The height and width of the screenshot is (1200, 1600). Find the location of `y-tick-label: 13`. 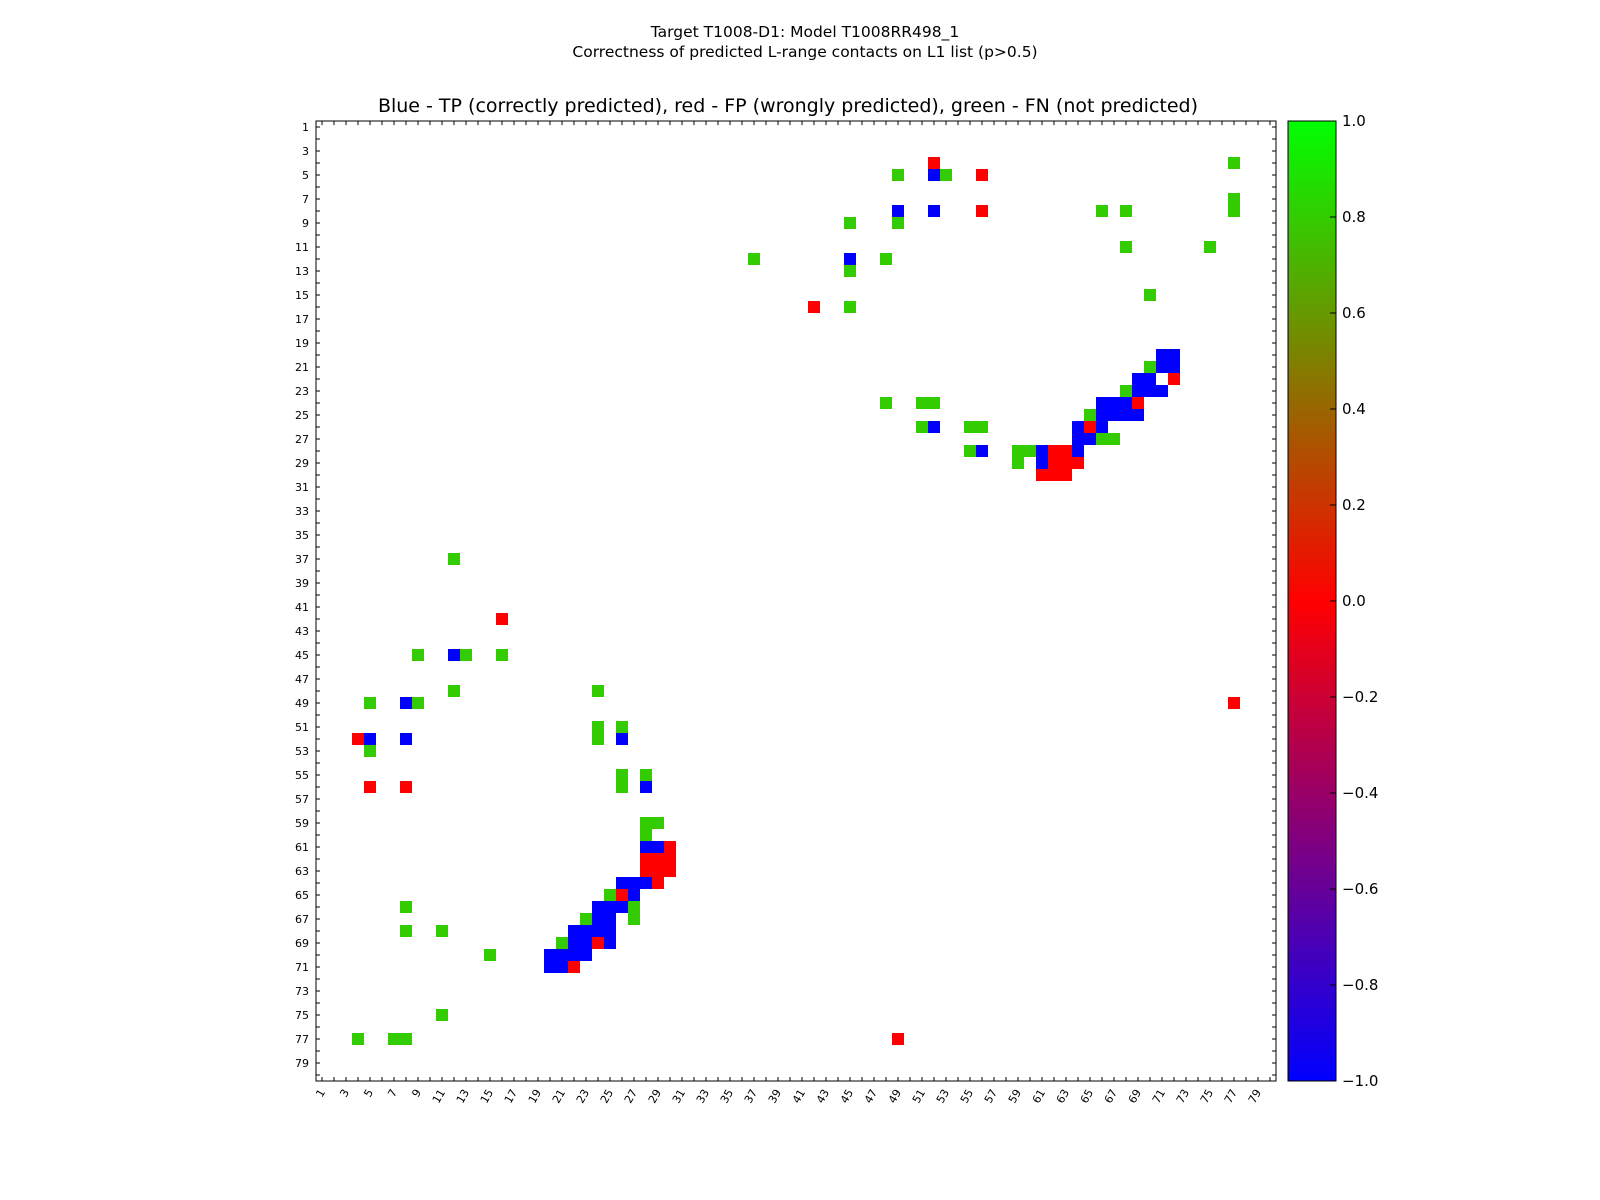

y-tick-label: 13 is located at coordinates (302, 271).